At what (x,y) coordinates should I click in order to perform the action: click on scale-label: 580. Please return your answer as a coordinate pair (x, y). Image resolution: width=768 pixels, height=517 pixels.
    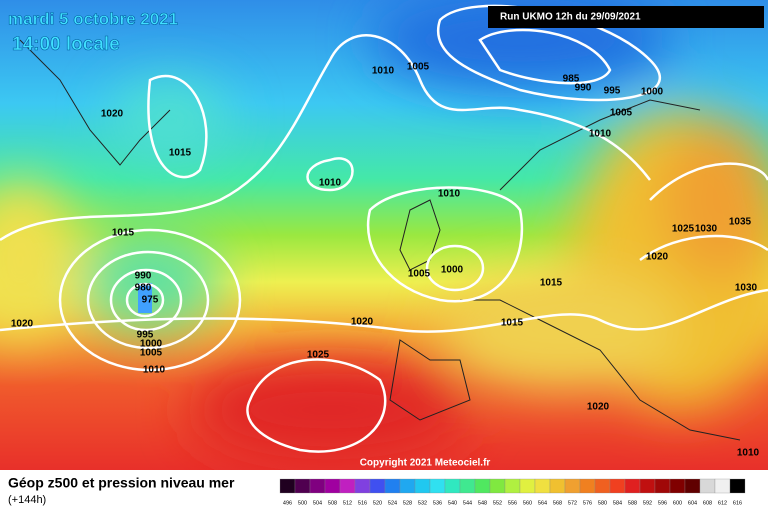
    Looking at the image, I should click on (602, 503).